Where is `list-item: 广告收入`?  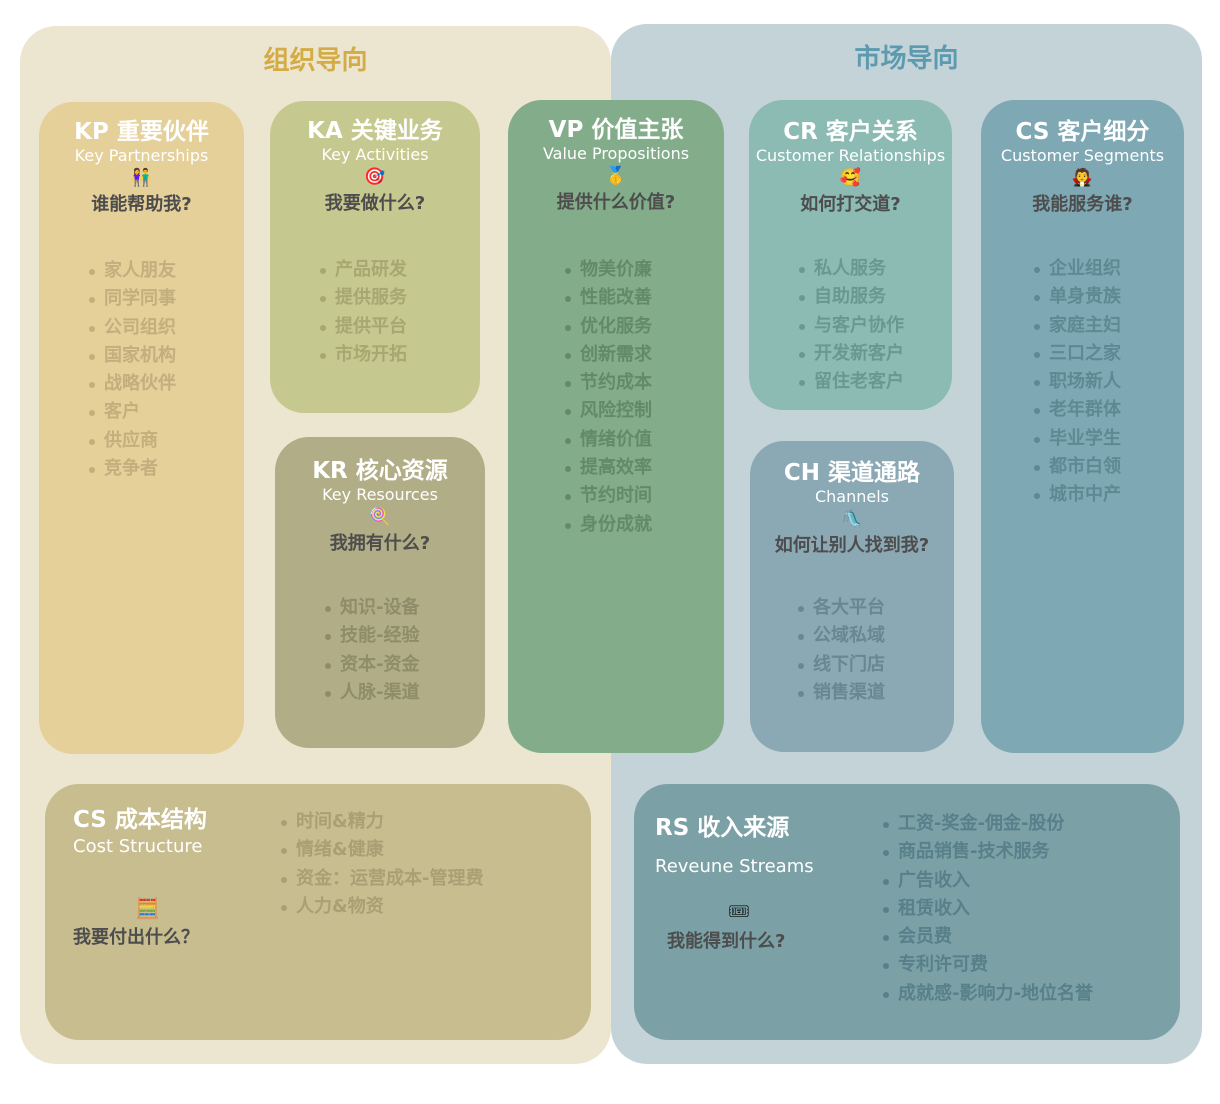
list-item: 广告收入 is located at coordinates (988, 881).